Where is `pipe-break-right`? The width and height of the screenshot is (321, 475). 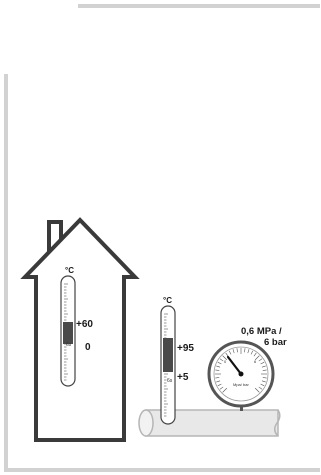 pipe-break-right is located at coordinates (277, 423).